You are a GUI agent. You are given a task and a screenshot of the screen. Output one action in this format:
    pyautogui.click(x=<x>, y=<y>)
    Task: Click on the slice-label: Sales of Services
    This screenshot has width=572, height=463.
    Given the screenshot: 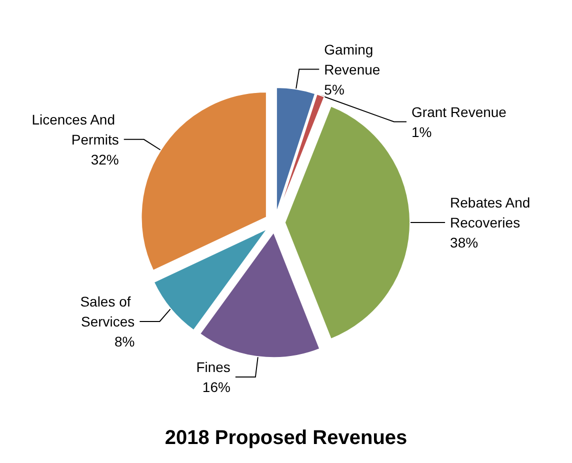 What is the action you would take?
    pyautogui.click(x=107, y=311)
    